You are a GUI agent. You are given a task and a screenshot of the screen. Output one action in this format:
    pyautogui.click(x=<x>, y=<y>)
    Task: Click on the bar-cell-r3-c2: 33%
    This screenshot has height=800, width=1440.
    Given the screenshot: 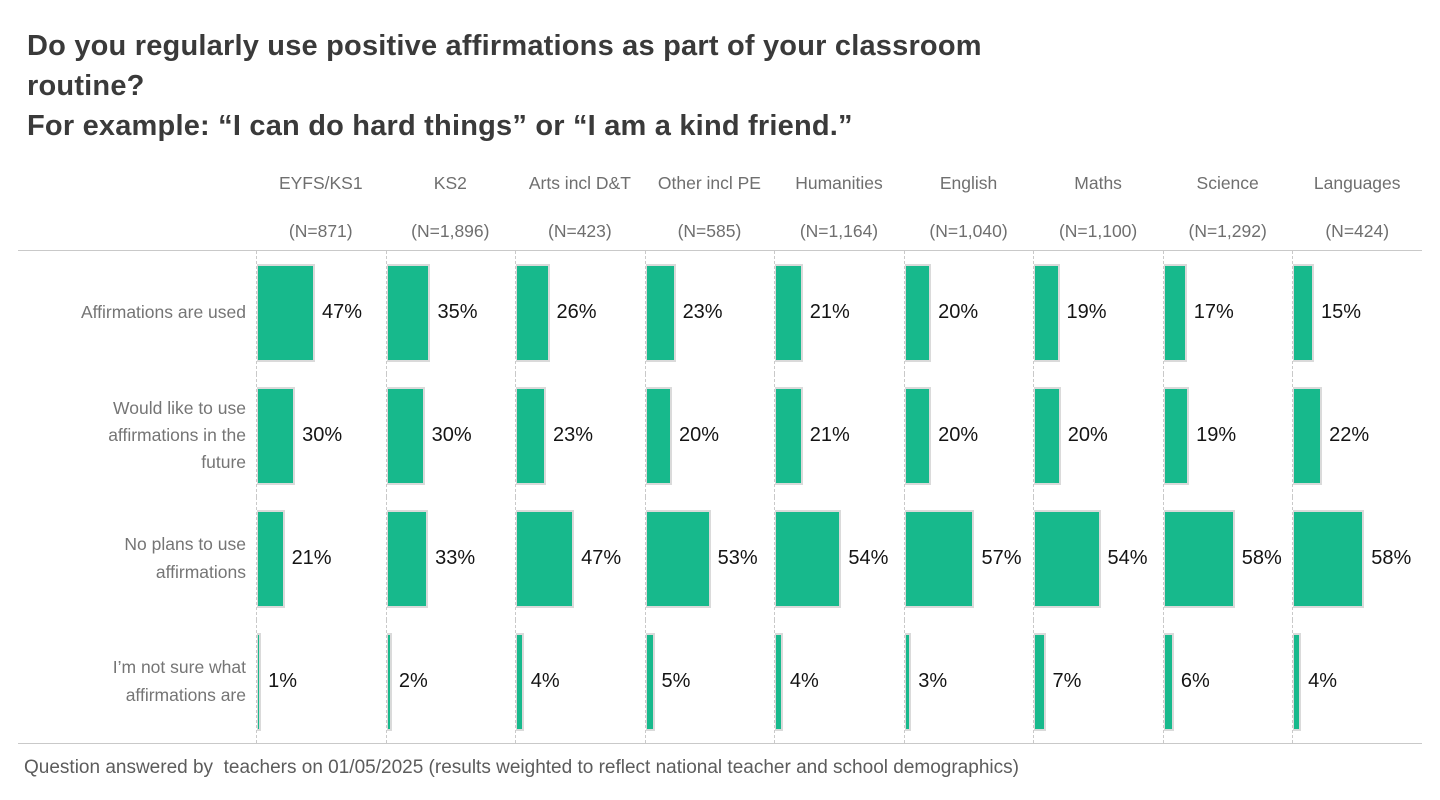 What is the action you would take?
    pyautogui.click(x=450, y=558)
    